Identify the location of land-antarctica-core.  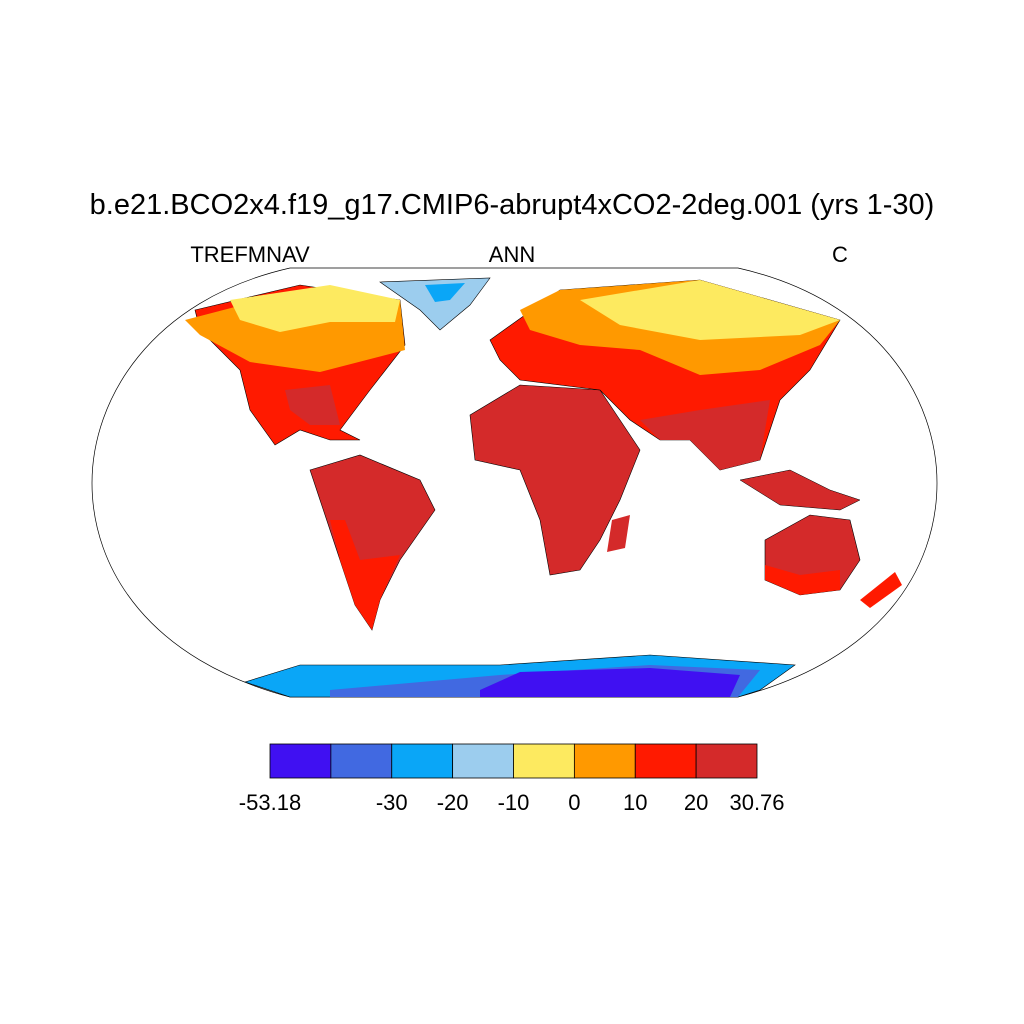
(610, 682).